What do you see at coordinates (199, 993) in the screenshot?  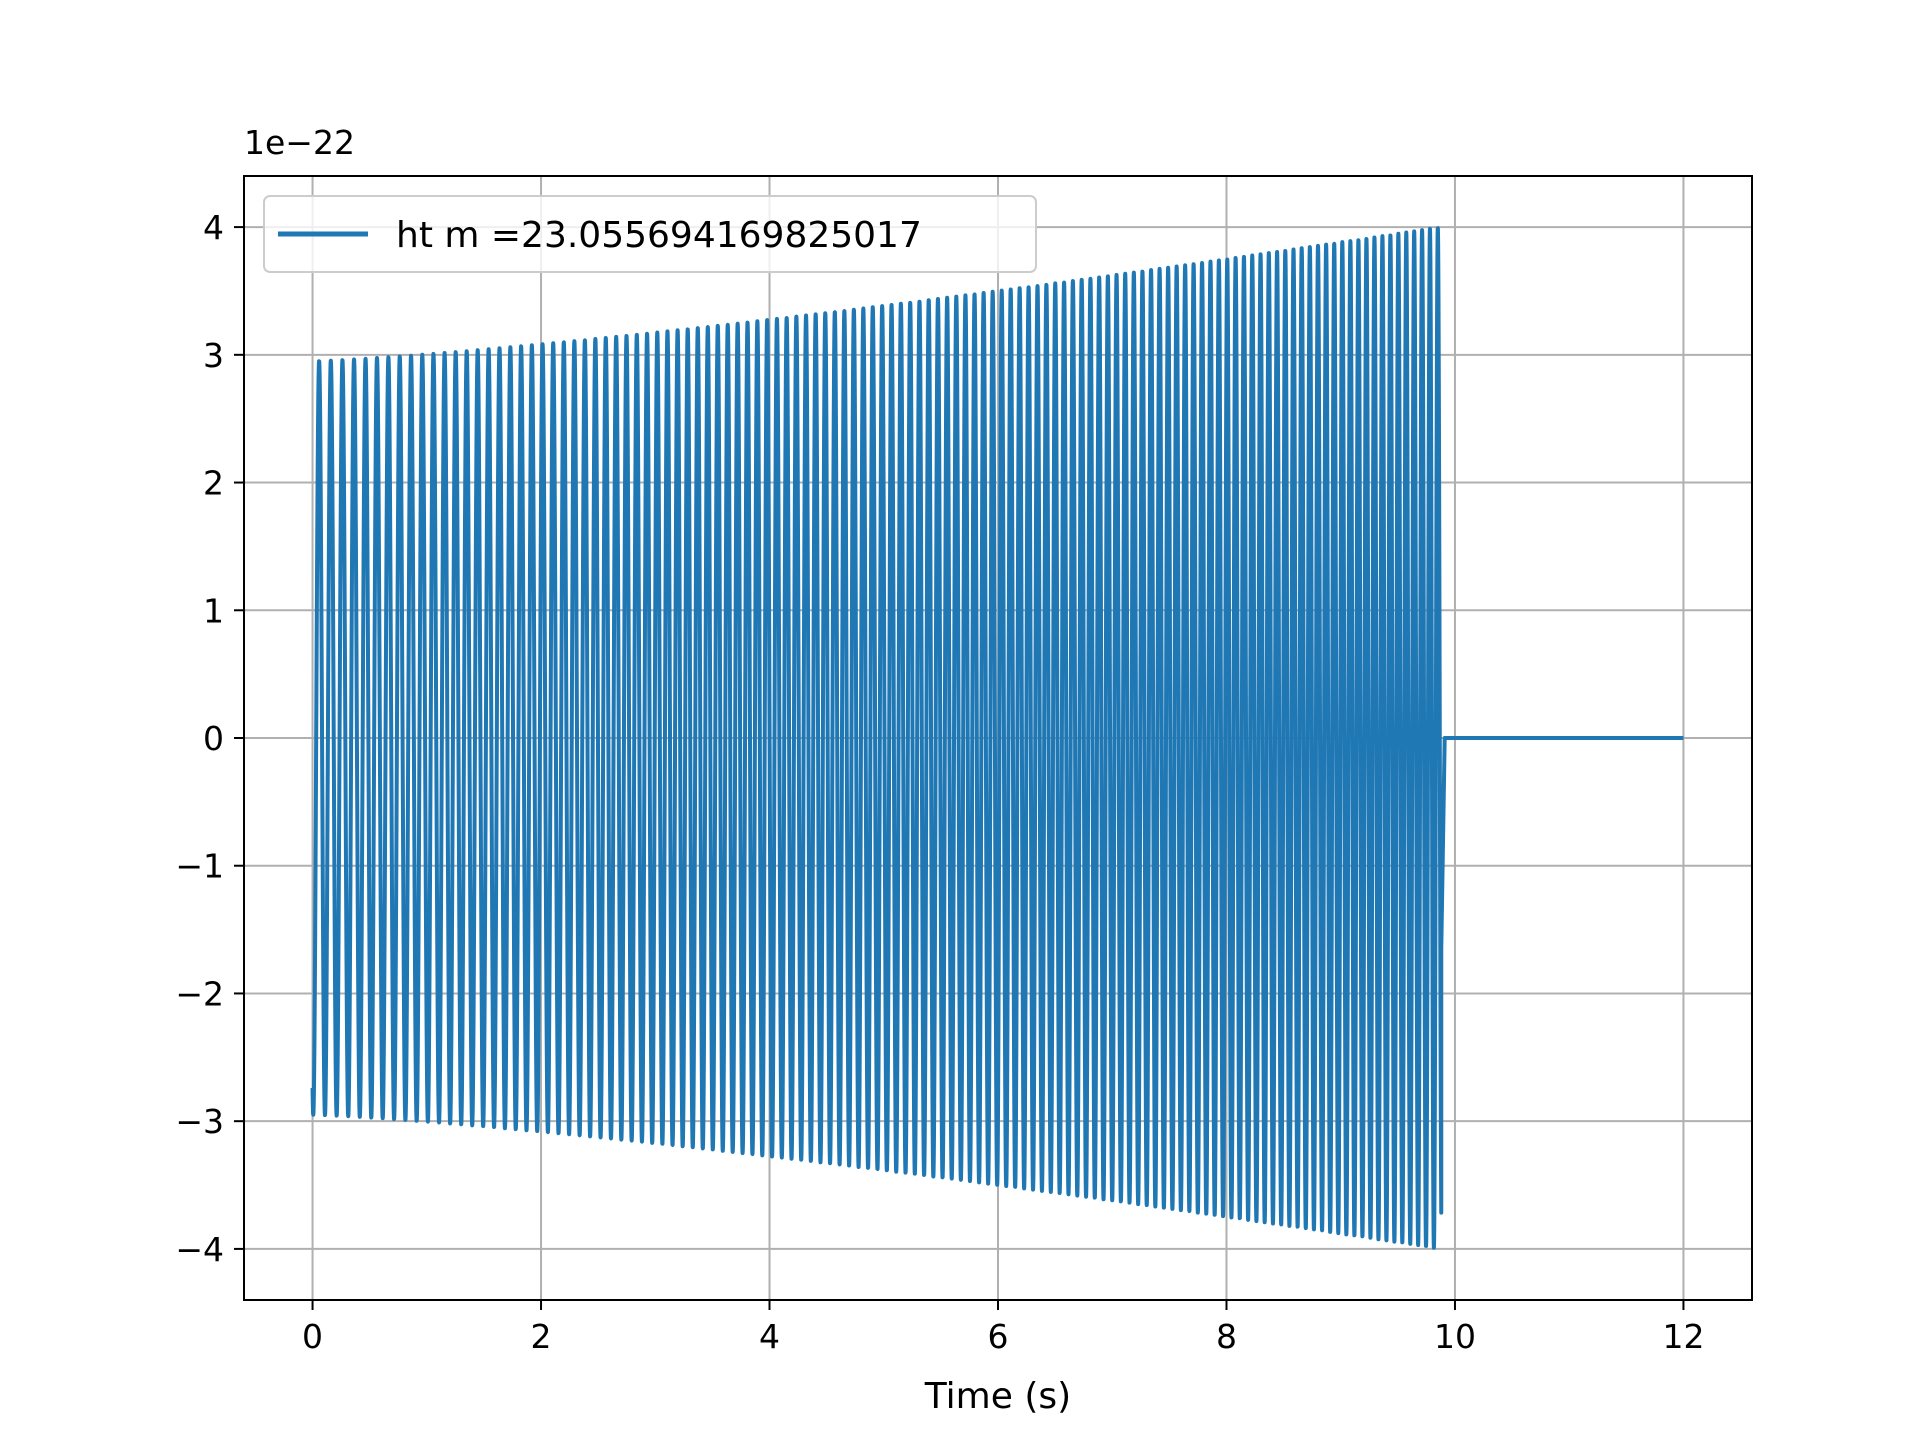 I see `y-tick-label-2: −2` at bounding box center [199, 993].